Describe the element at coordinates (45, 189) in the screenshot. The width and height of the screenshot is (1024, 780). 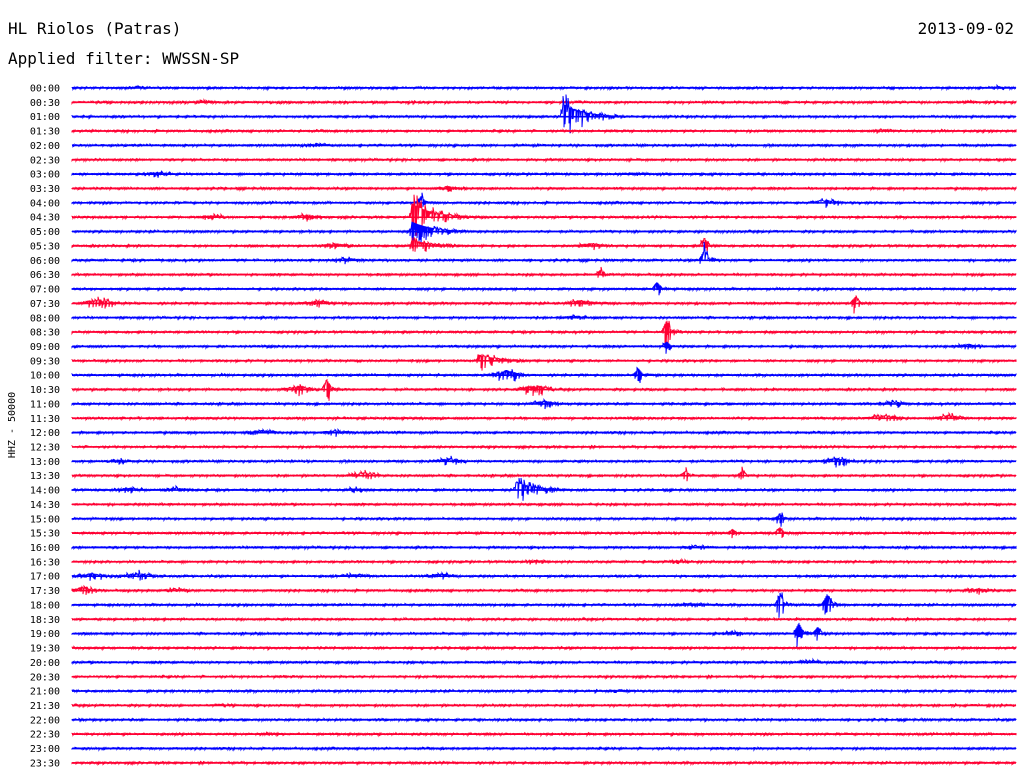
I see `row-label-0330: 03:30` at that location.